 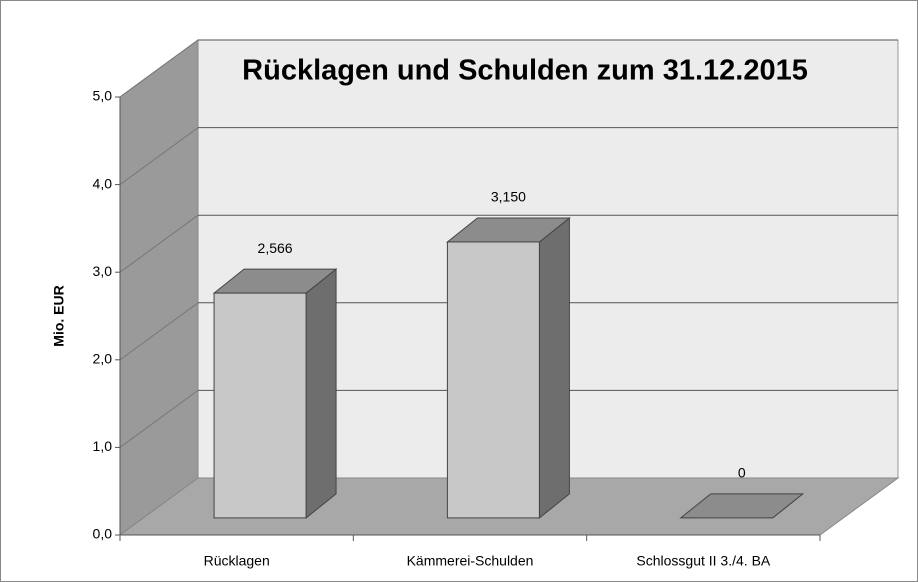 I want to click on y-tick-label: 3,0, so click(x=103, y=271).